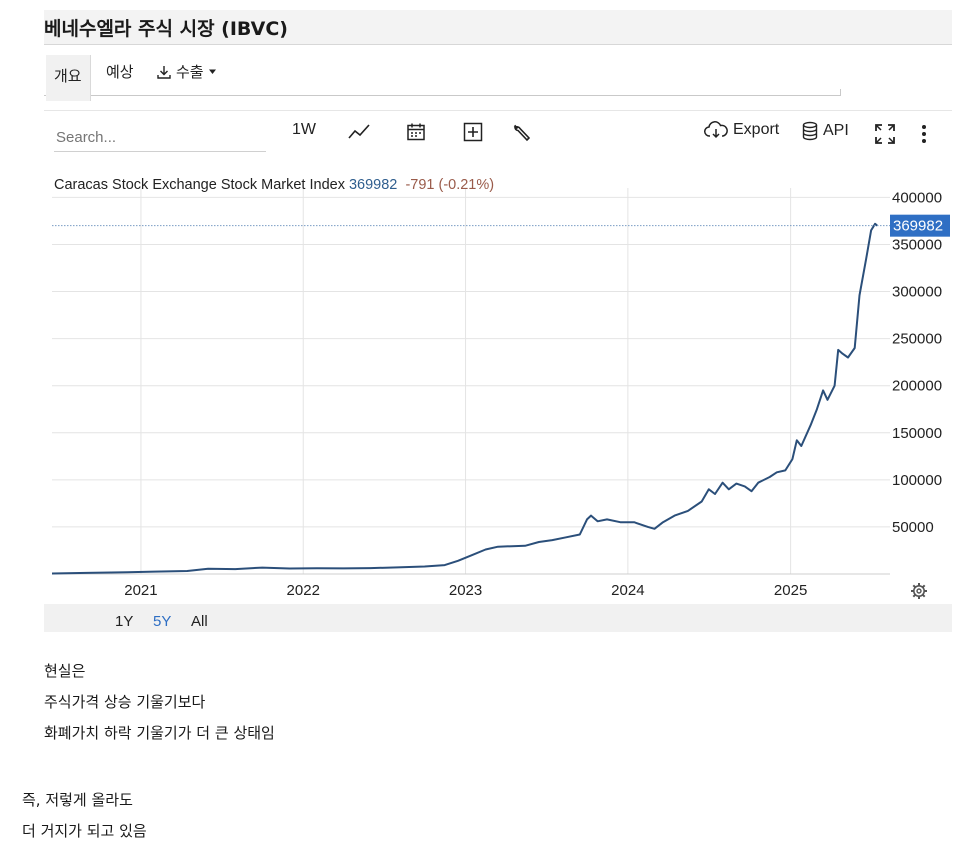 The height and width of the screenshot is (854, 966). Describe the element at coordinates (498, 618) in the screenshot. I see `range-selector: 1Y 5Y All` at that location.